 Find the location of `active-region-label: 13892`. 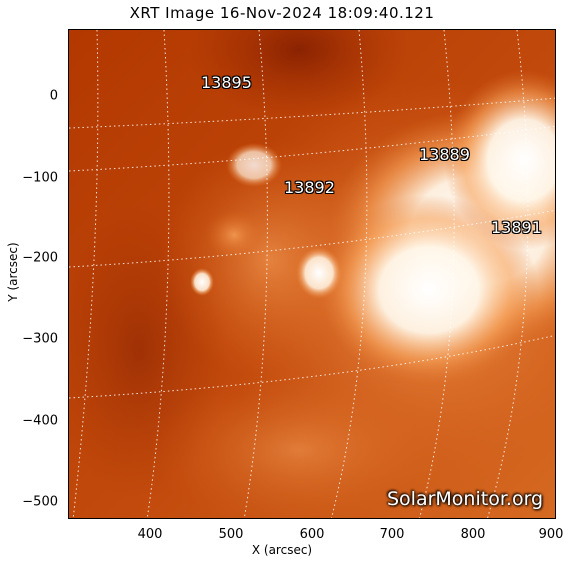

active-region-label: 13892 is located at coordinates (309, 187).